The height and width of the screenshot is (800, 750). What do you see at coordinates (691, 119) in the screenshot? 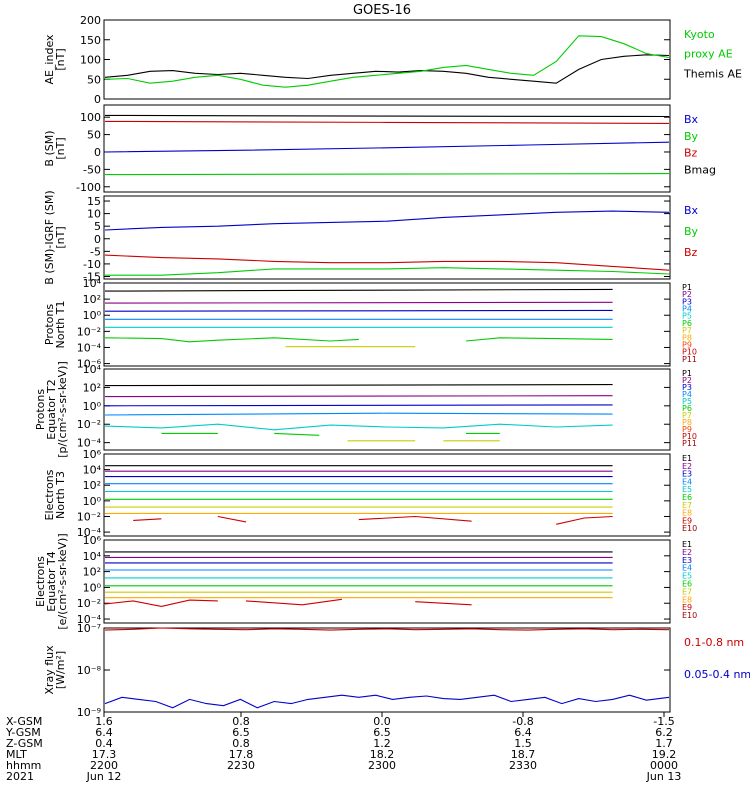
I see `legend-entry: Bx` at bounding box center [691, 119].